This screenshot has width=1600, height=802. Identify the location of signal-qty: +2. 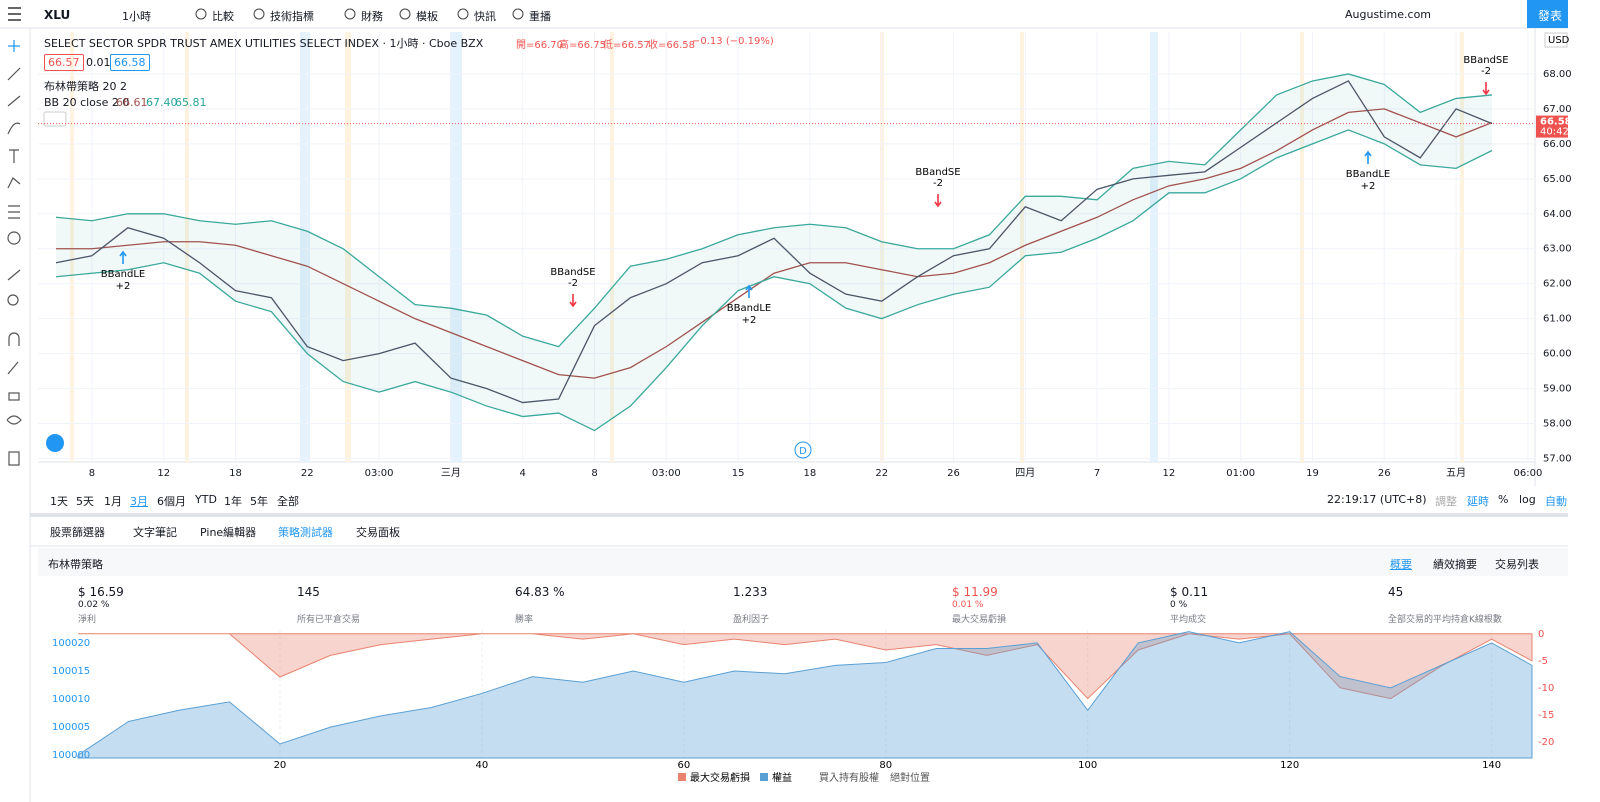
(749, 320).